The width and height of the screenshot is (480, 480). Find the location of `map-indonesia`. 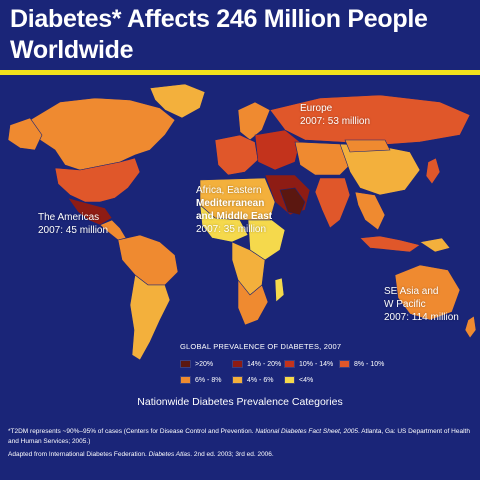

map-indonesia is located at coordinates (390, 244).